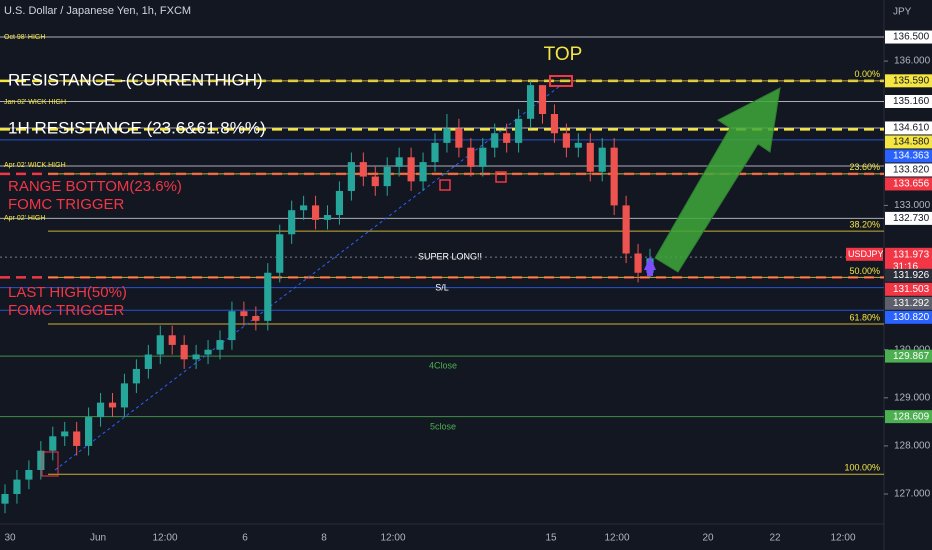  What do you see at coordinates (324, 538) in the screenshot?
I see `x-tick-label: 8` at bounding box center [324, 538].